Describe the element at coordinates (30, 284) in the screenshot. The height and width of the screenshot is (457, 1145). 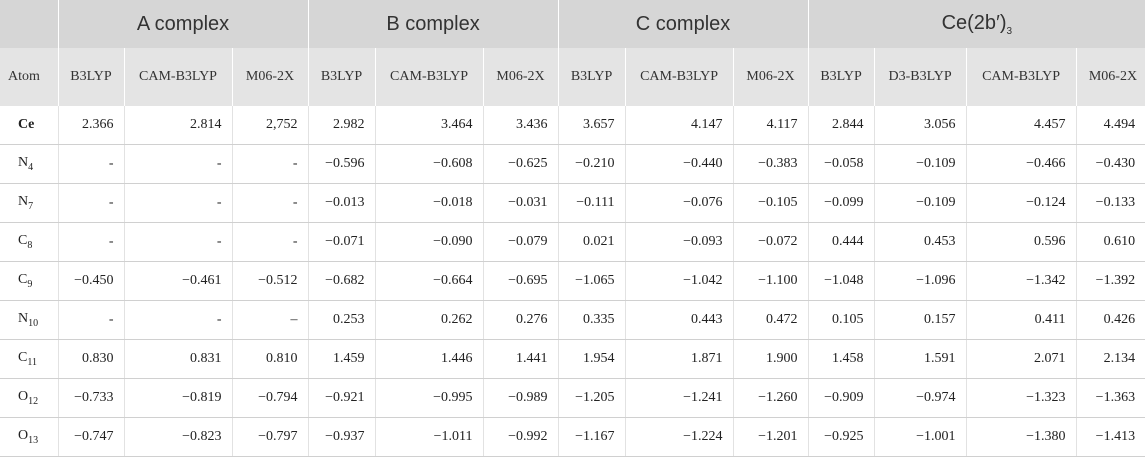
I see `atom-index: 9` at that location.